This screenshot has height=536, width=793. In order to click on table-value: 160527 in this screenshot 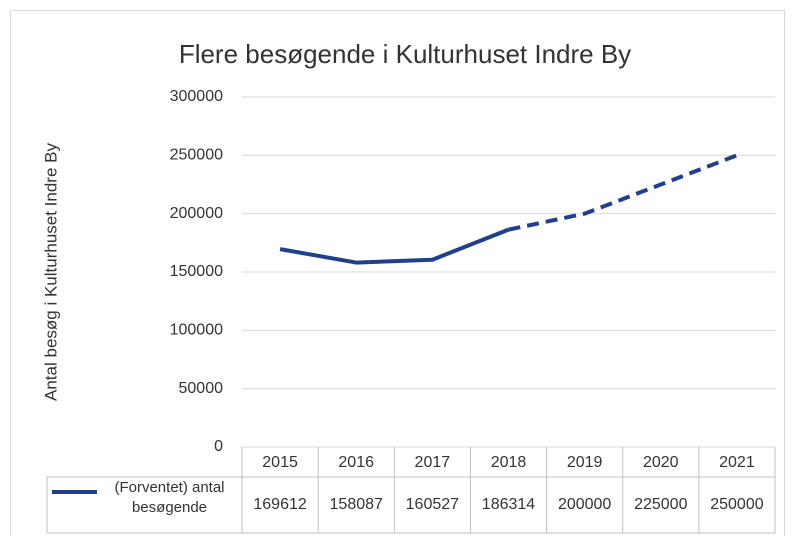, I will do `click(432, 504)`.